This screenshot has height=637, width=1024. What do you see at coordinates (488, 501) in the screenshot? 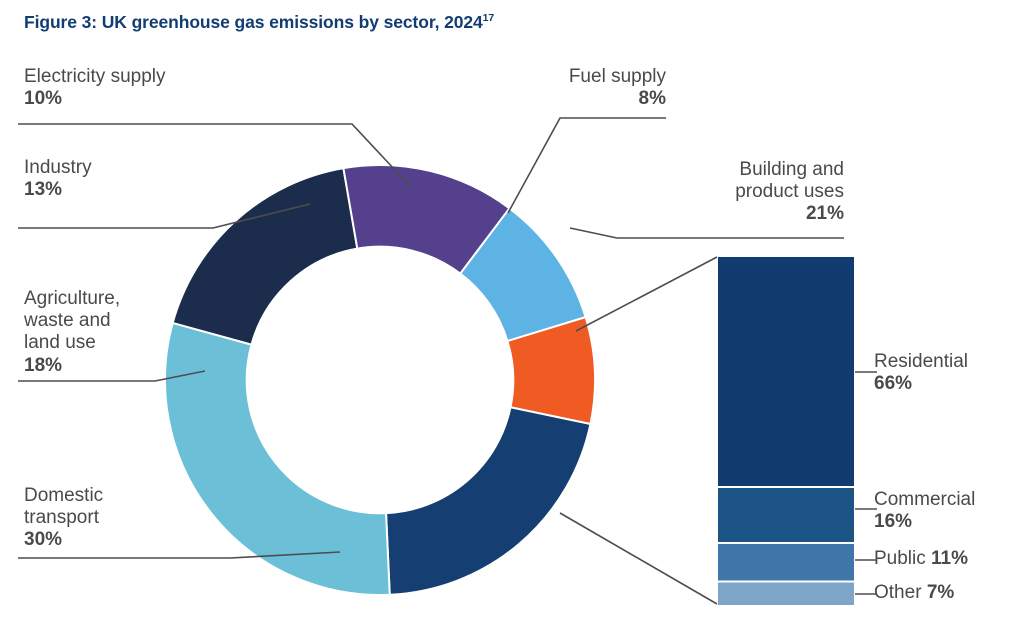
I see `donut-segment-building-and-product-uses` at bounding box center [488, 501].